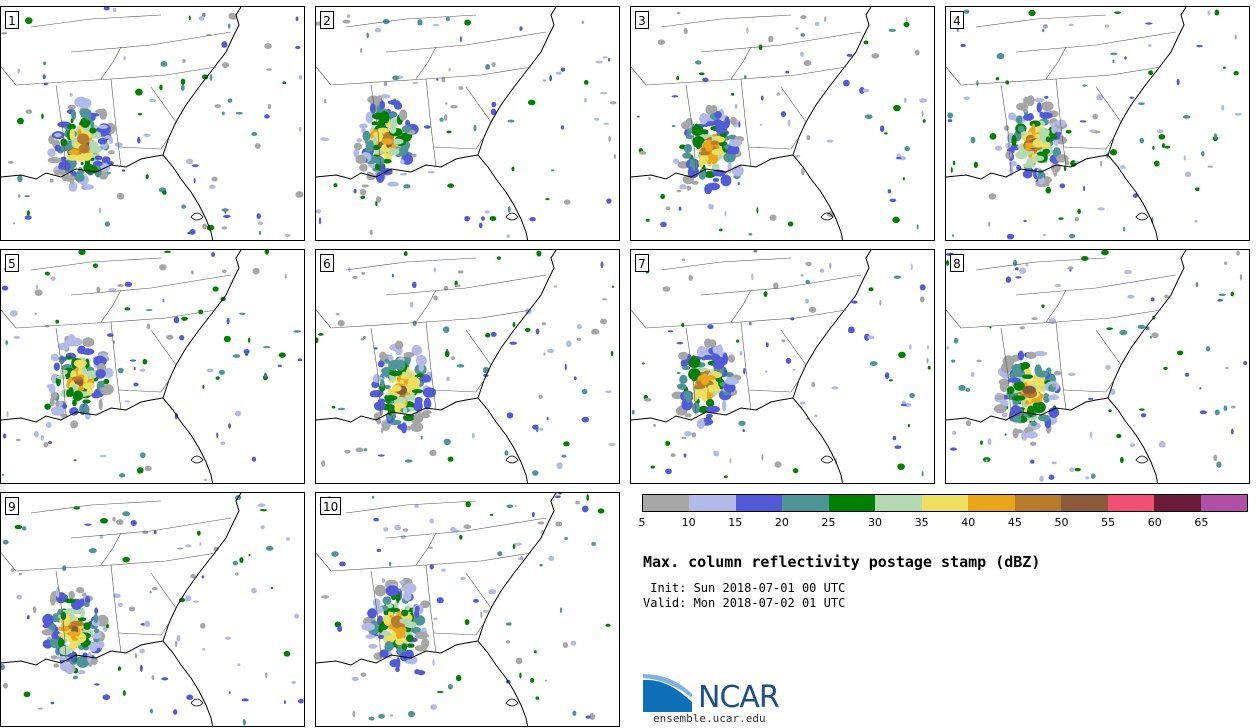 The image size is (1260, 728). I want to click on panel-label: 3, so click(642, 20).